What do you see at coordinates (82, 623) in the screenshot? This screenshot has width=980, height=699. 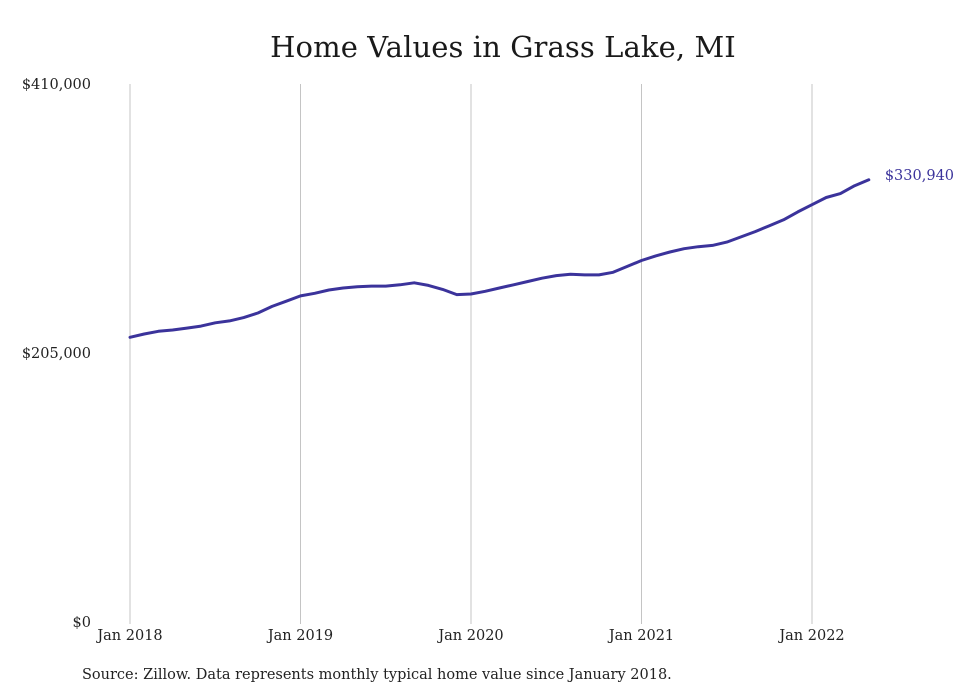 I see `y-tick-label: $0` at bounding box center [82, 623].